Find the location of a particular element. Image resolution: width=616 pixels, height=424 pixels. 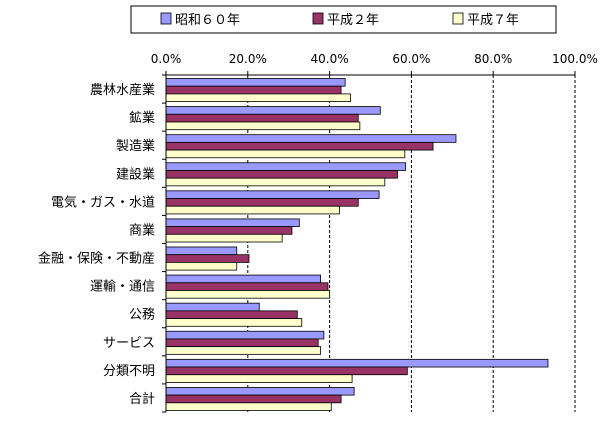

y-tick-label: 分類不明 is located at coordinates (129, 371).